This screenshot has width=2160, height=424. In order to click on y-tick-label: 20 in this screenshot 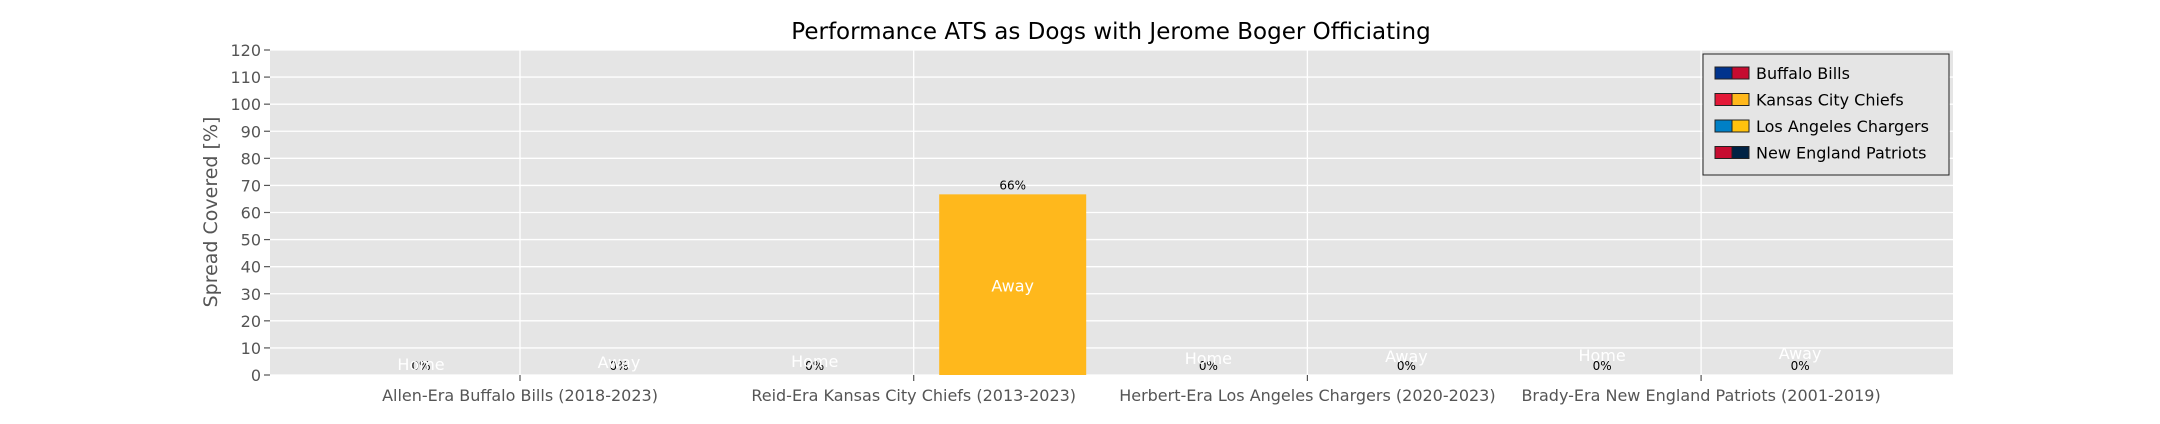, I will do `click(251, 321)`.